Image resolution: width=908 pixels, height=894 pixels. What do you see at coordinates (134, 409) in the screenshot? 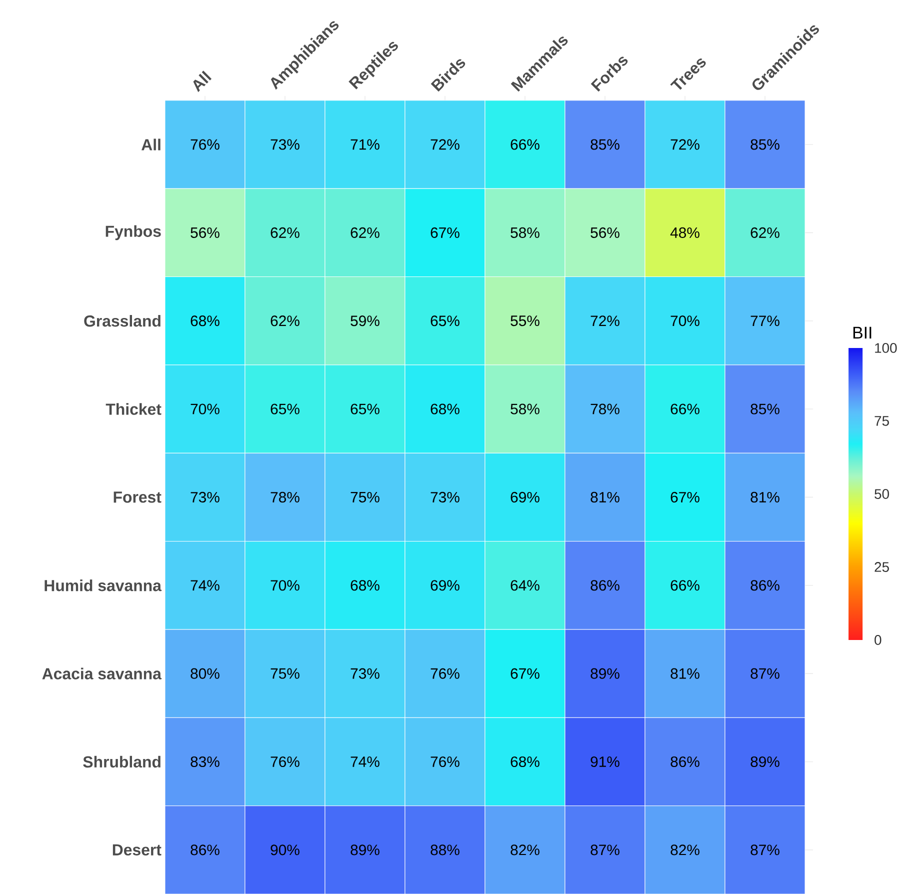
I see `y-tick-label: Thicket` at bounding box center [134, 409].